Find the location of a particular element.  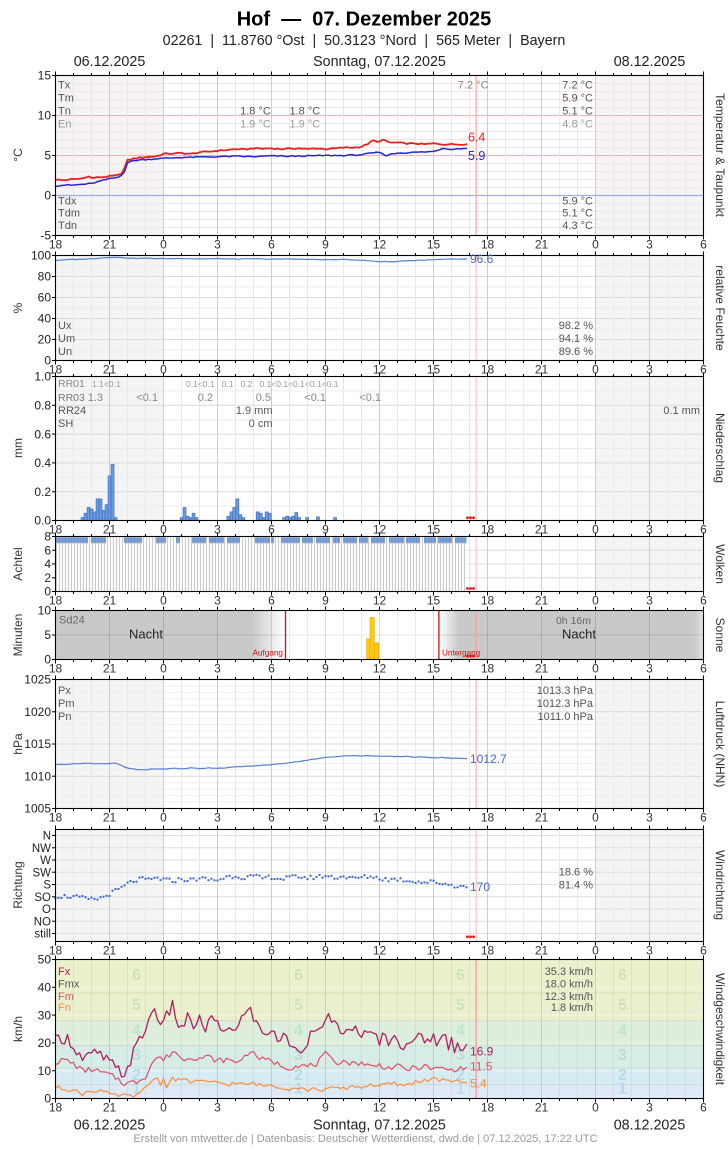

svg-text: NO is located at coordinates (42, 923).